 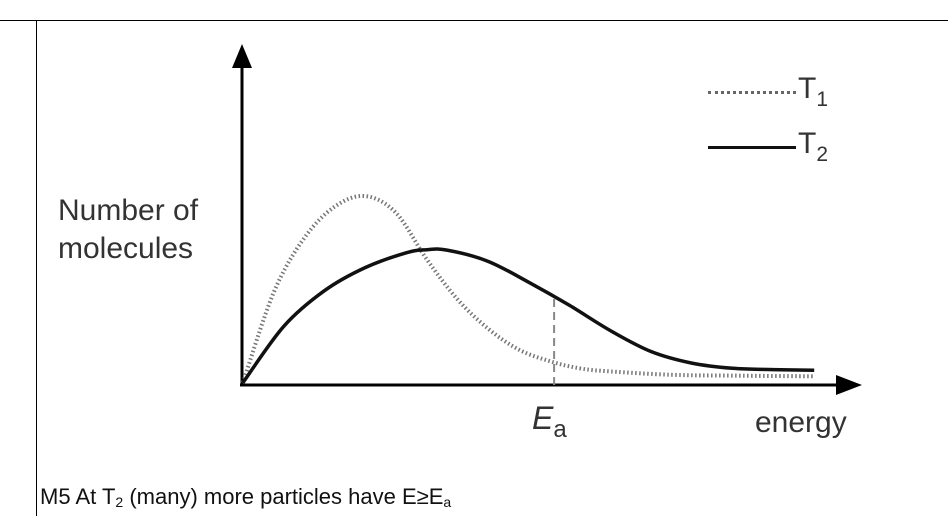 I want to click on activation-energy-label: Ea, so click(x=549, y=421).